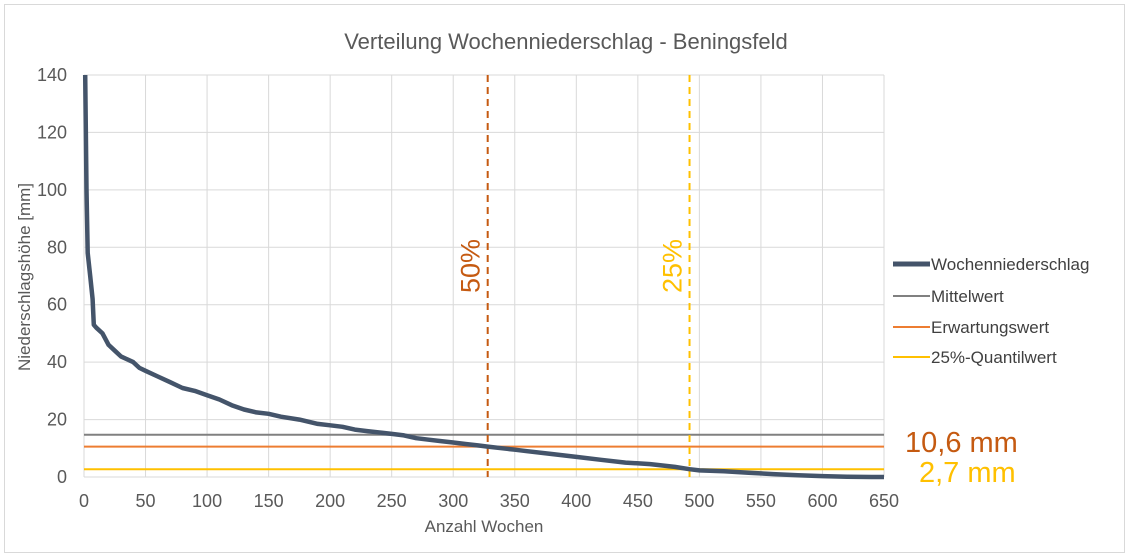  Describe the element at coordinates (453, 501) in the screenshot. I see `x-tick-label: 300` at that location.